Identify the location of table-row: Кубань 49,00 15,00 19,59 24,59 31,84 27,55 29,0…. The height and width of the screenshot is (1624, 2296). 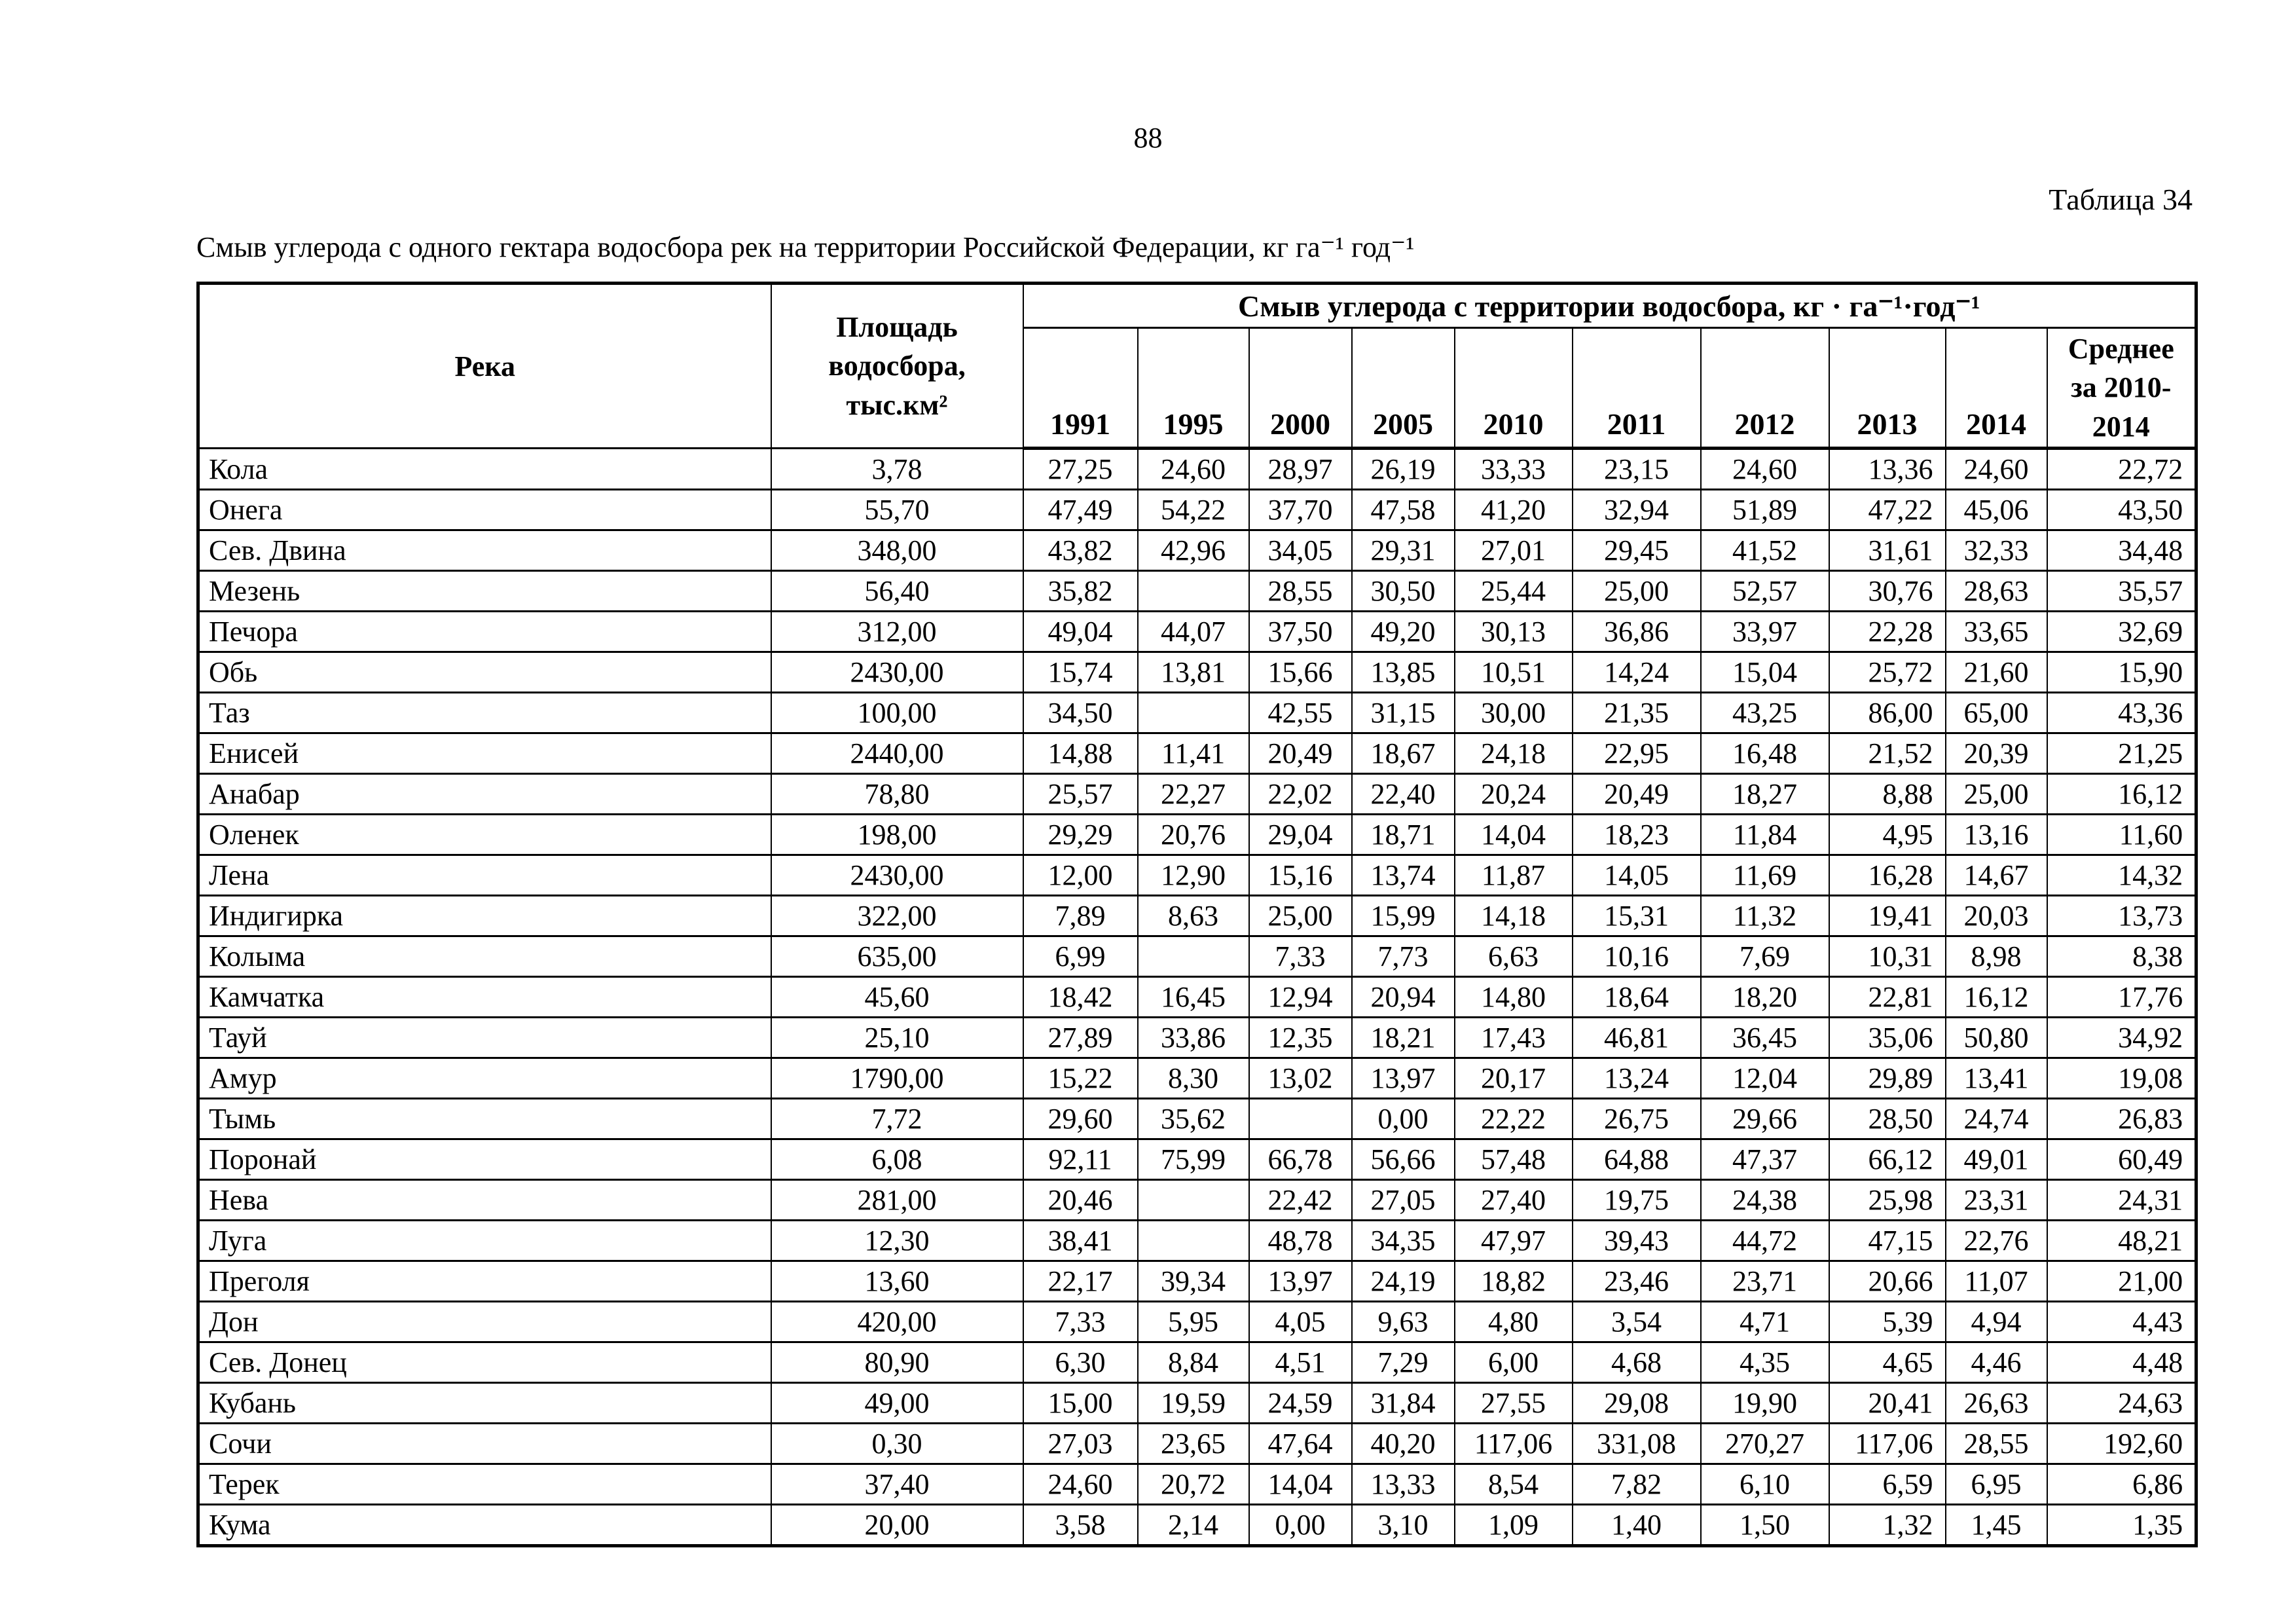
(1197, 1403).